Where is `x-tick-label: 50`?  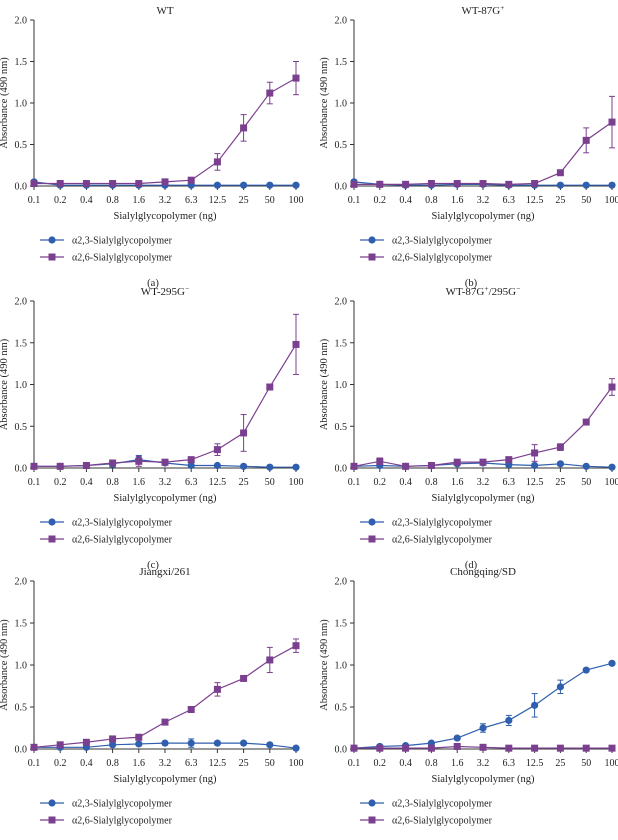
x-tick-label: 50 is located at coordinates (270, 763).